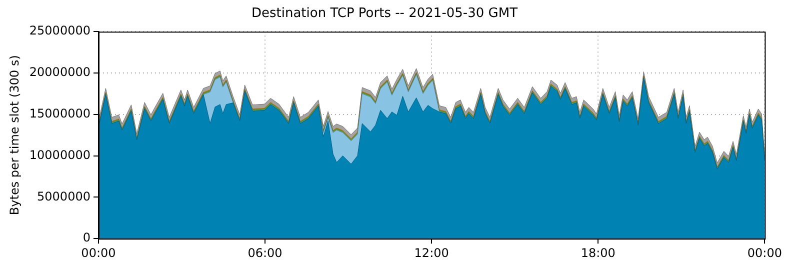  I want to click on y-tick-label: 15000000, so click(59, 113).